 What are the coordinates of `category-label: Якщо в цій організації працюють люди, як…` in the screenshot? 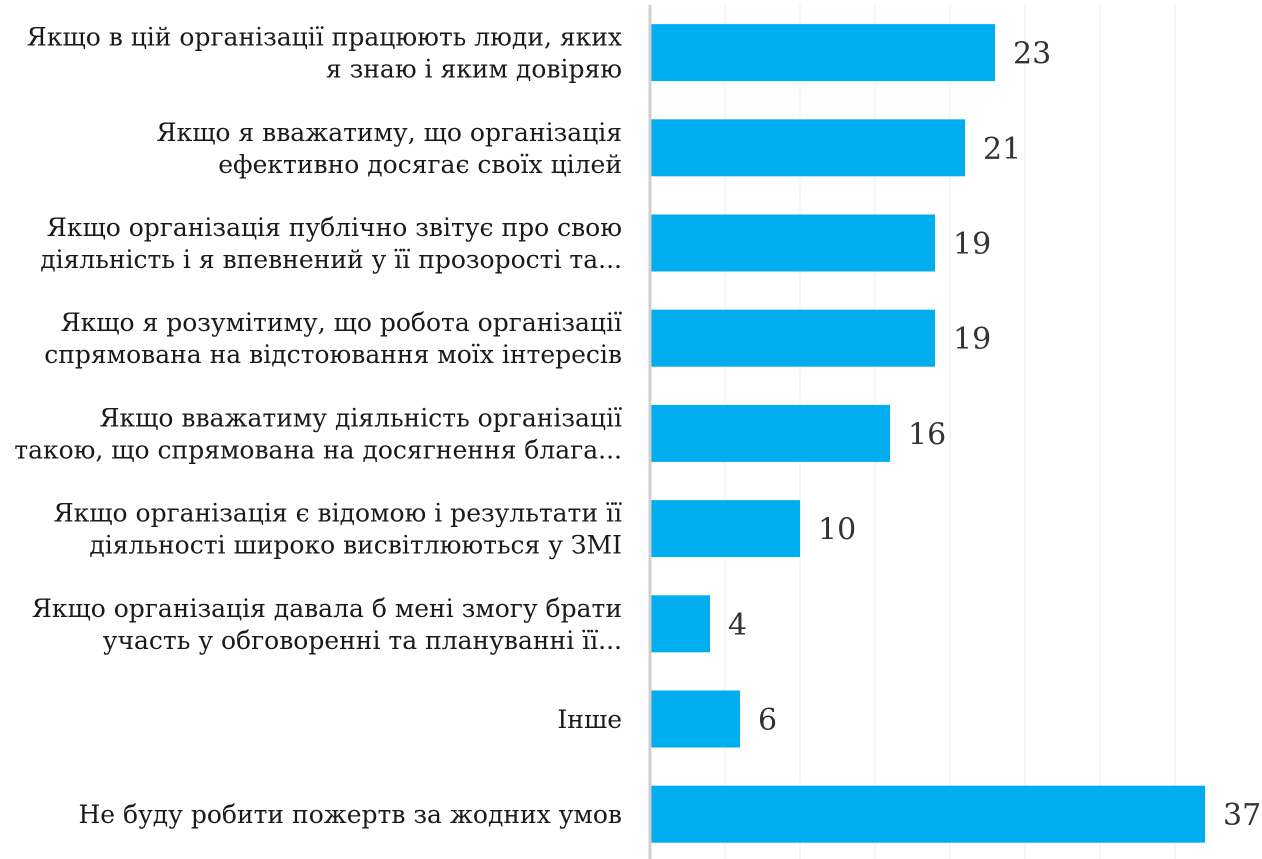 It's located at (324, 37).